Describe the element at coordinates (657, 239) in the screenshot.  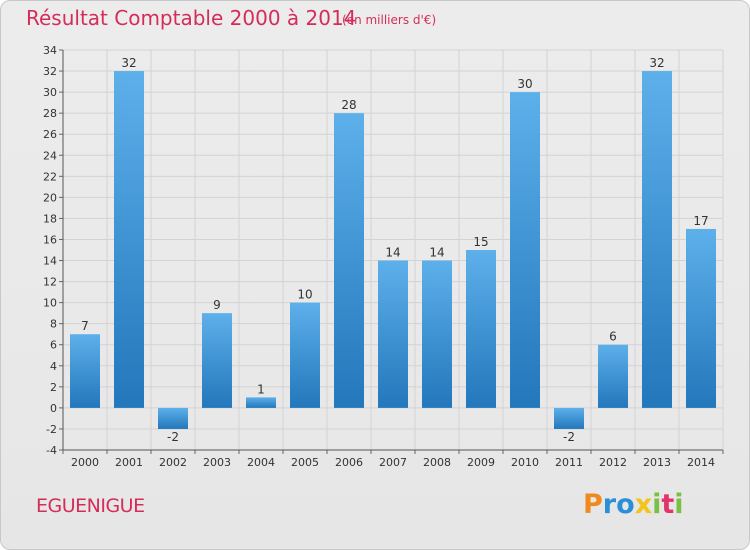
I see `bar-2013` at that location.